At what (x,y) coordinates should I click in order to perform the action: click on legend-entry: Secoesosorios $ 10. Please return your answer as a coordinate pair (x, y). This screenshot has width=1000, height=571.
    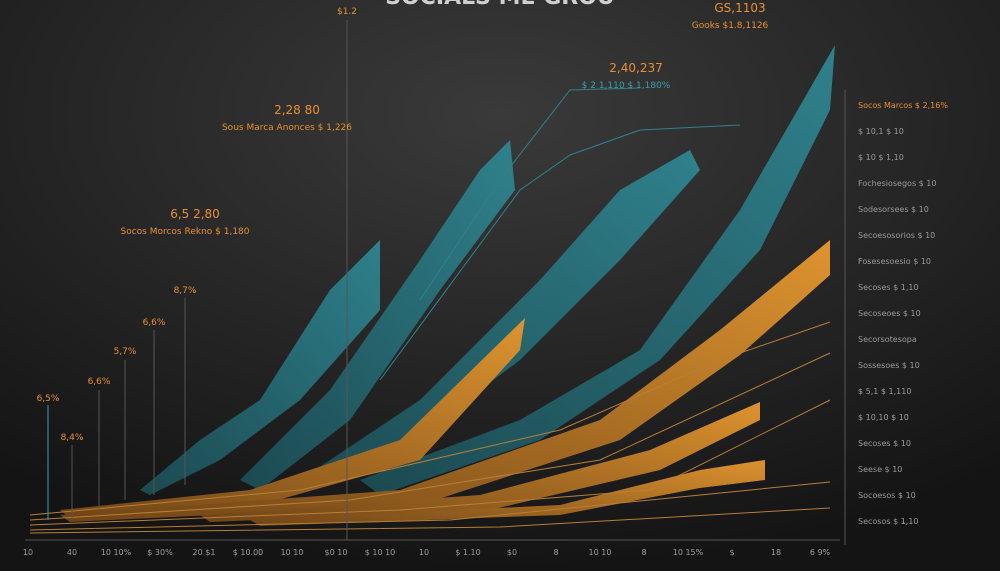
    Looking at the image, I should click on (896, 235).